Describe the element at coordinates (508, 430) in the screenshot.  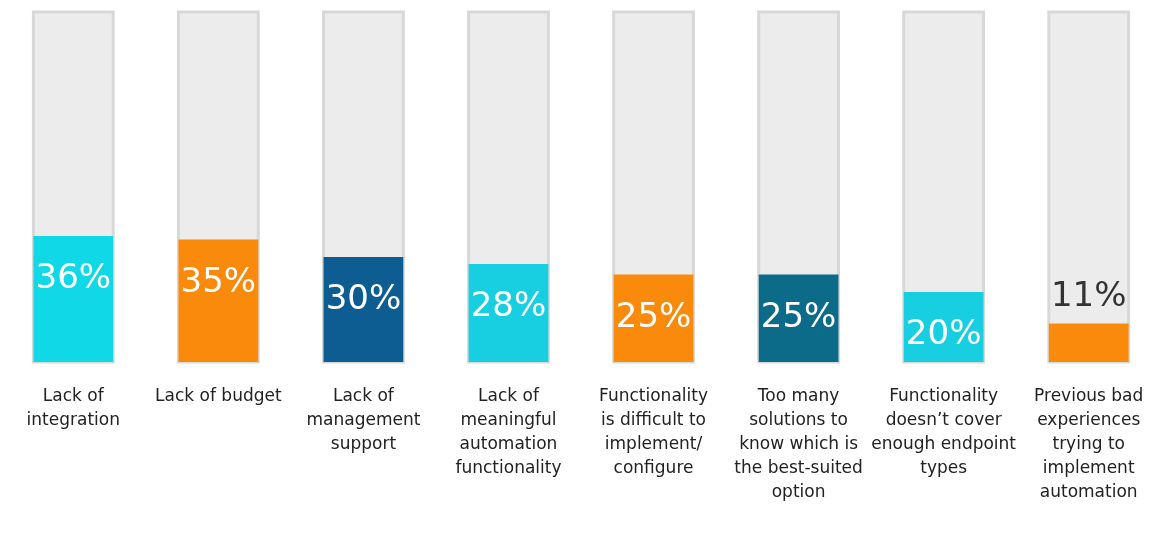
I see `x-tick-label: Lack of meaningful automation functionality` at that location.